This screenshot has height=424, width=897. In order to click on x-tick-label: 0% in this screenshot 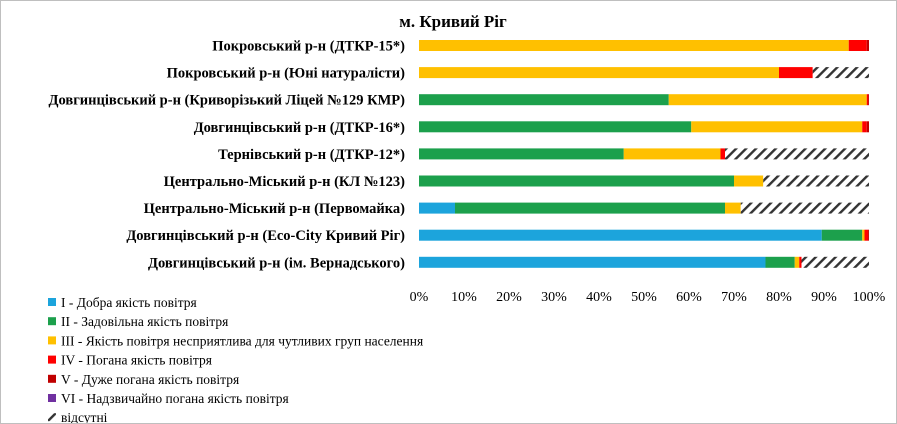, I will do `click(419, 297)`.